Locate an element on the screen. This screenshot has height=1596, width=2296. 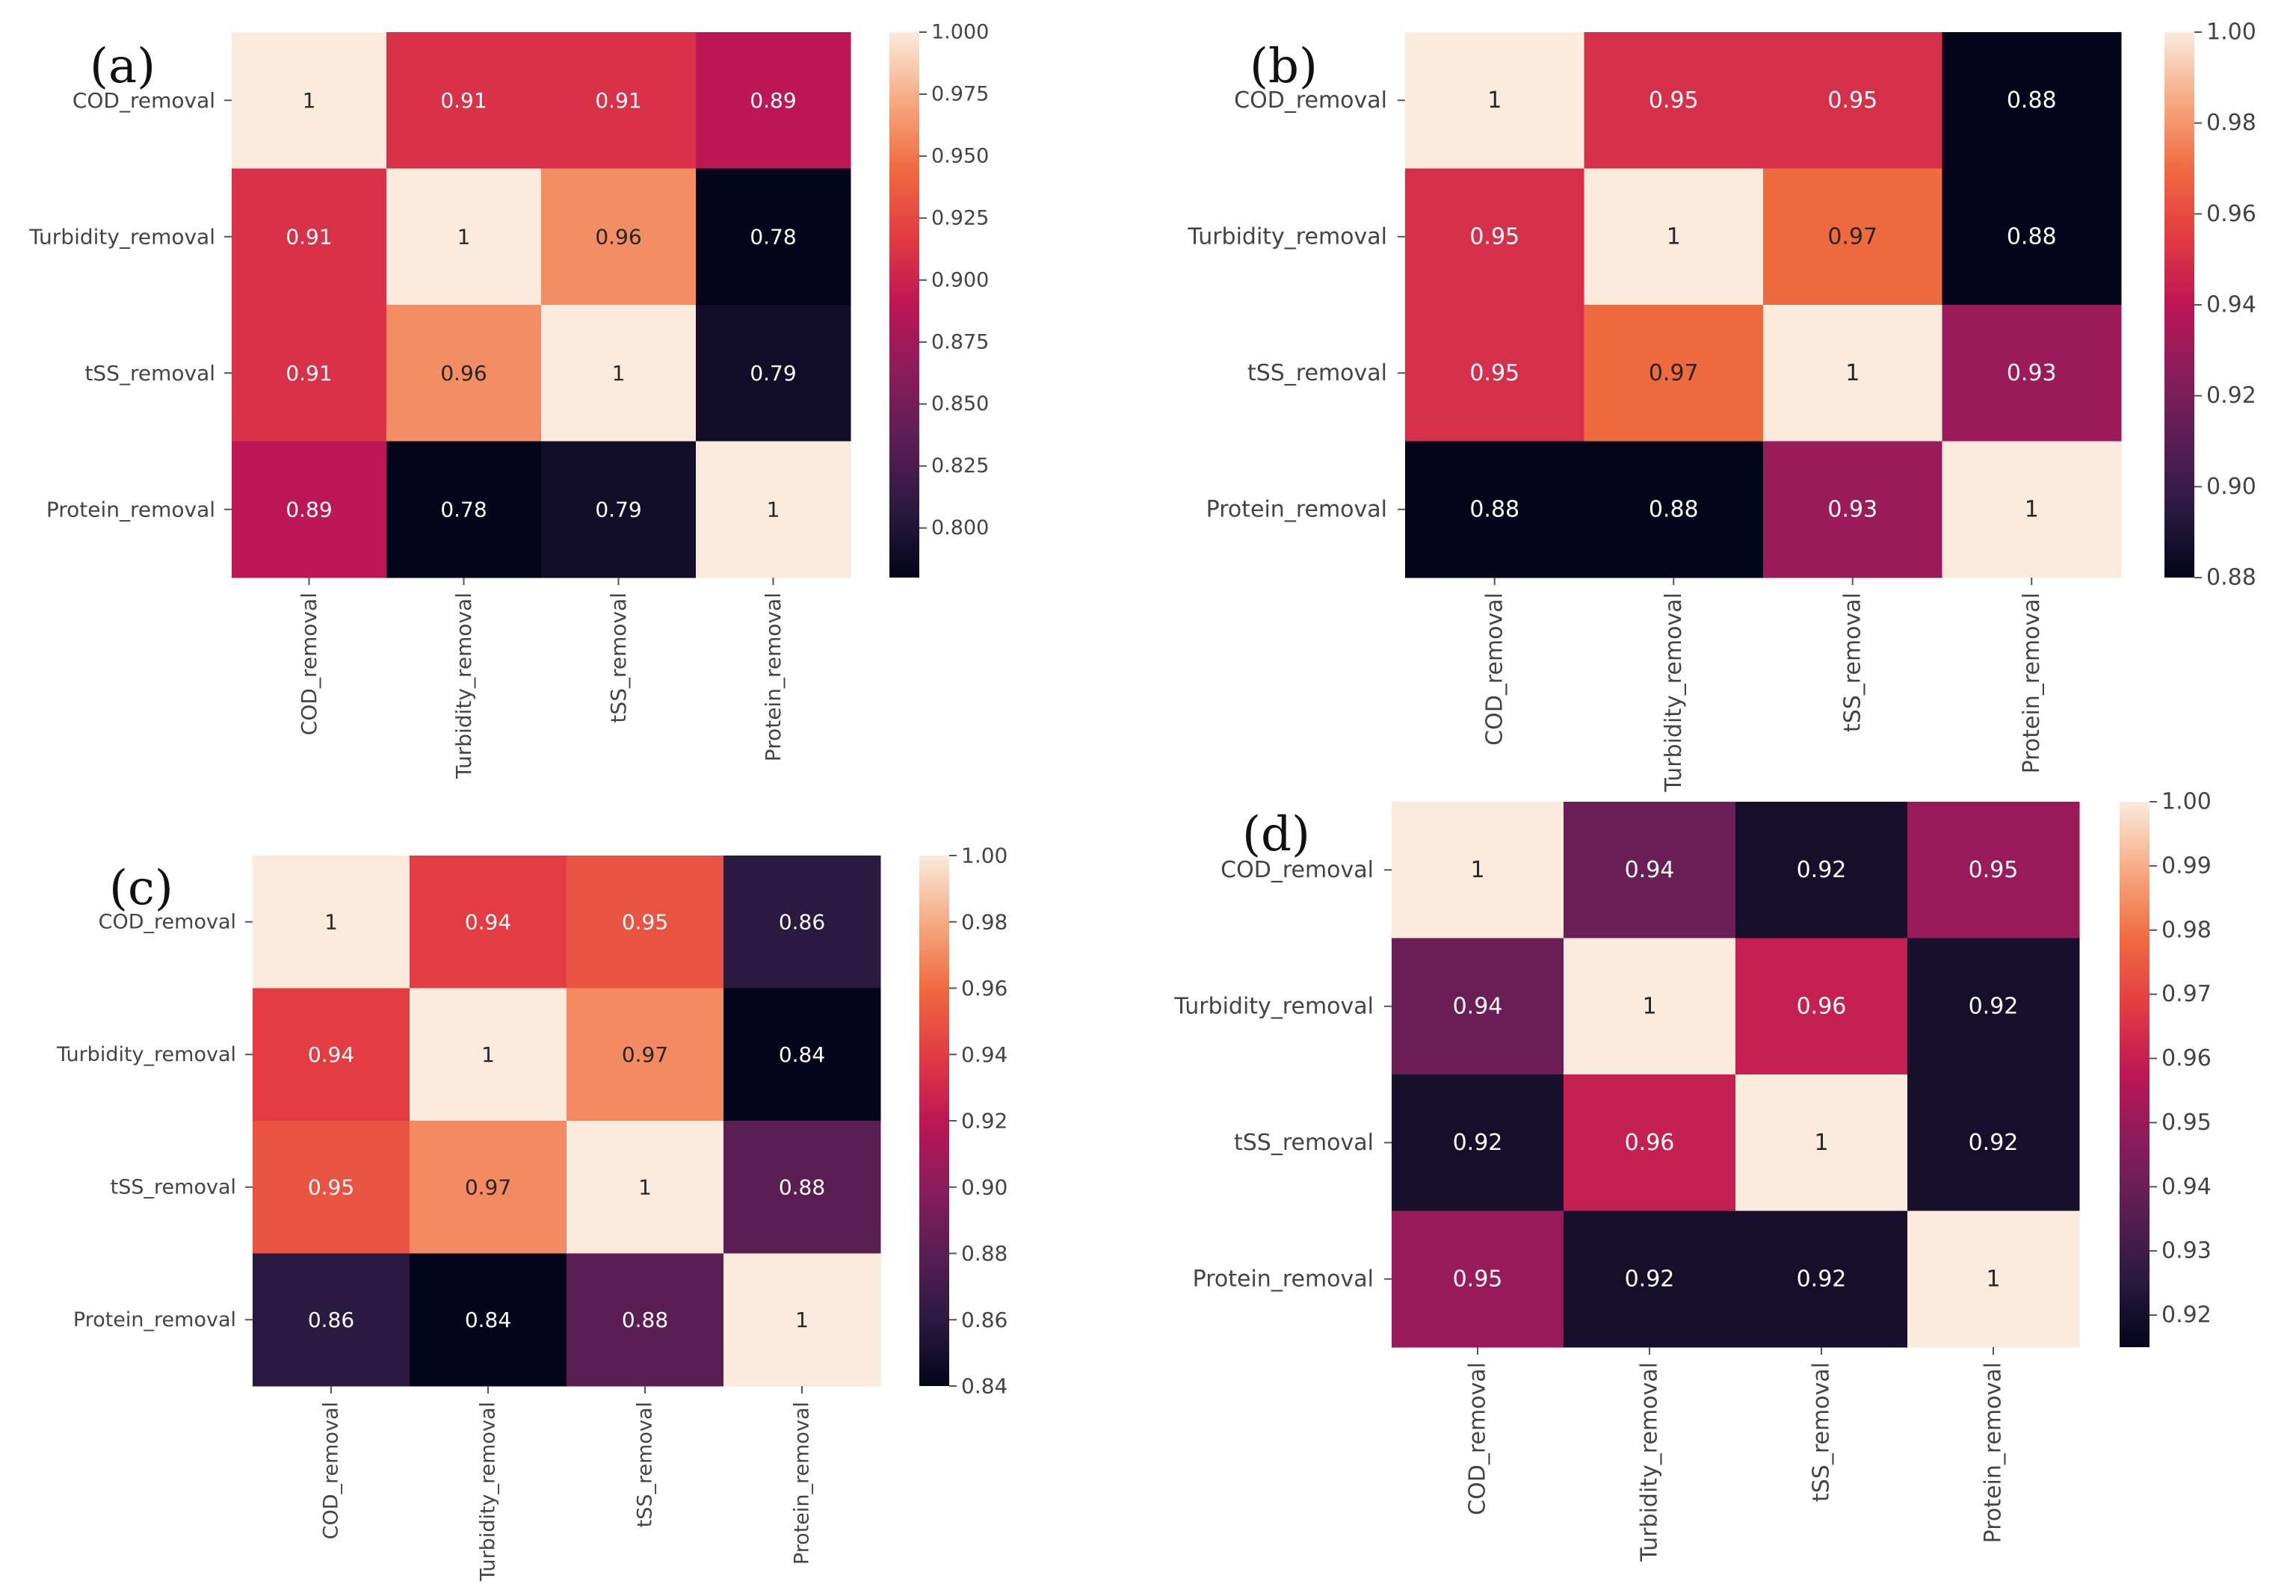
panel-label: (d) is located at coordinates (1276, 835).